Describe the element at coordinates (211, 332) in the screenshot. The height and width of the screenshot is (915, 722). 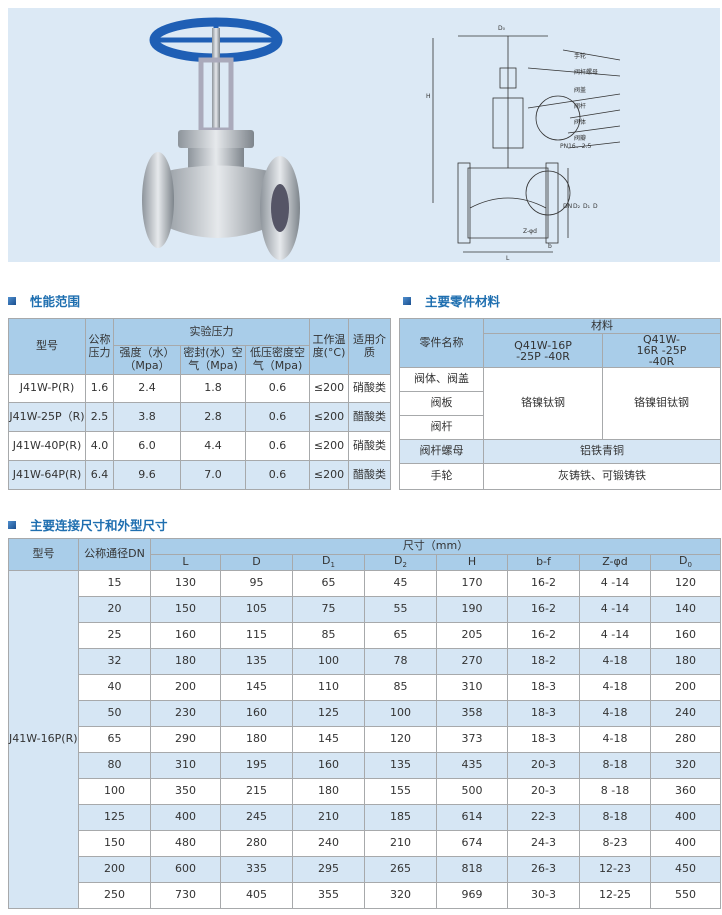
I see `header-test-pressure: 实验压力` at that location.